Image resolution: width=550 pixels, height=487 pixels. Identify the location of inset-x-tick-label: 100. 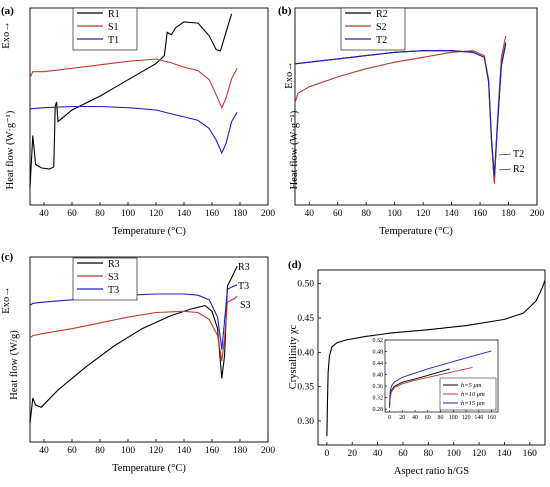
(453, 418).